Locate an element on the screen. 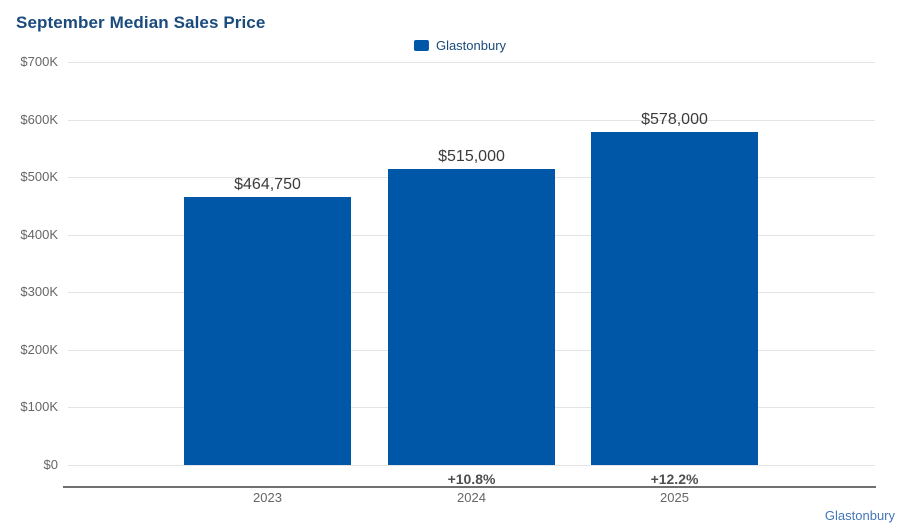 The width and height of the screenshot is (909, 531). y-axis-tick-label: $0 is located at coordinates (50, 464).